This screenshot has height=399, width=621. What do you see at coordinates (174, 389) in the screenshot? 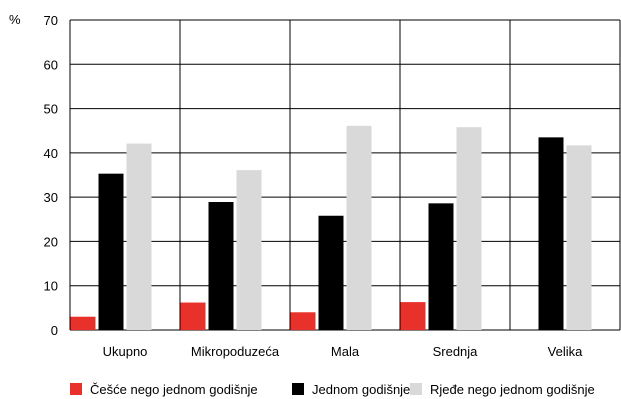
I see `legend-label: Češće nego jednom godišnje` at bounding box center [174, 389].